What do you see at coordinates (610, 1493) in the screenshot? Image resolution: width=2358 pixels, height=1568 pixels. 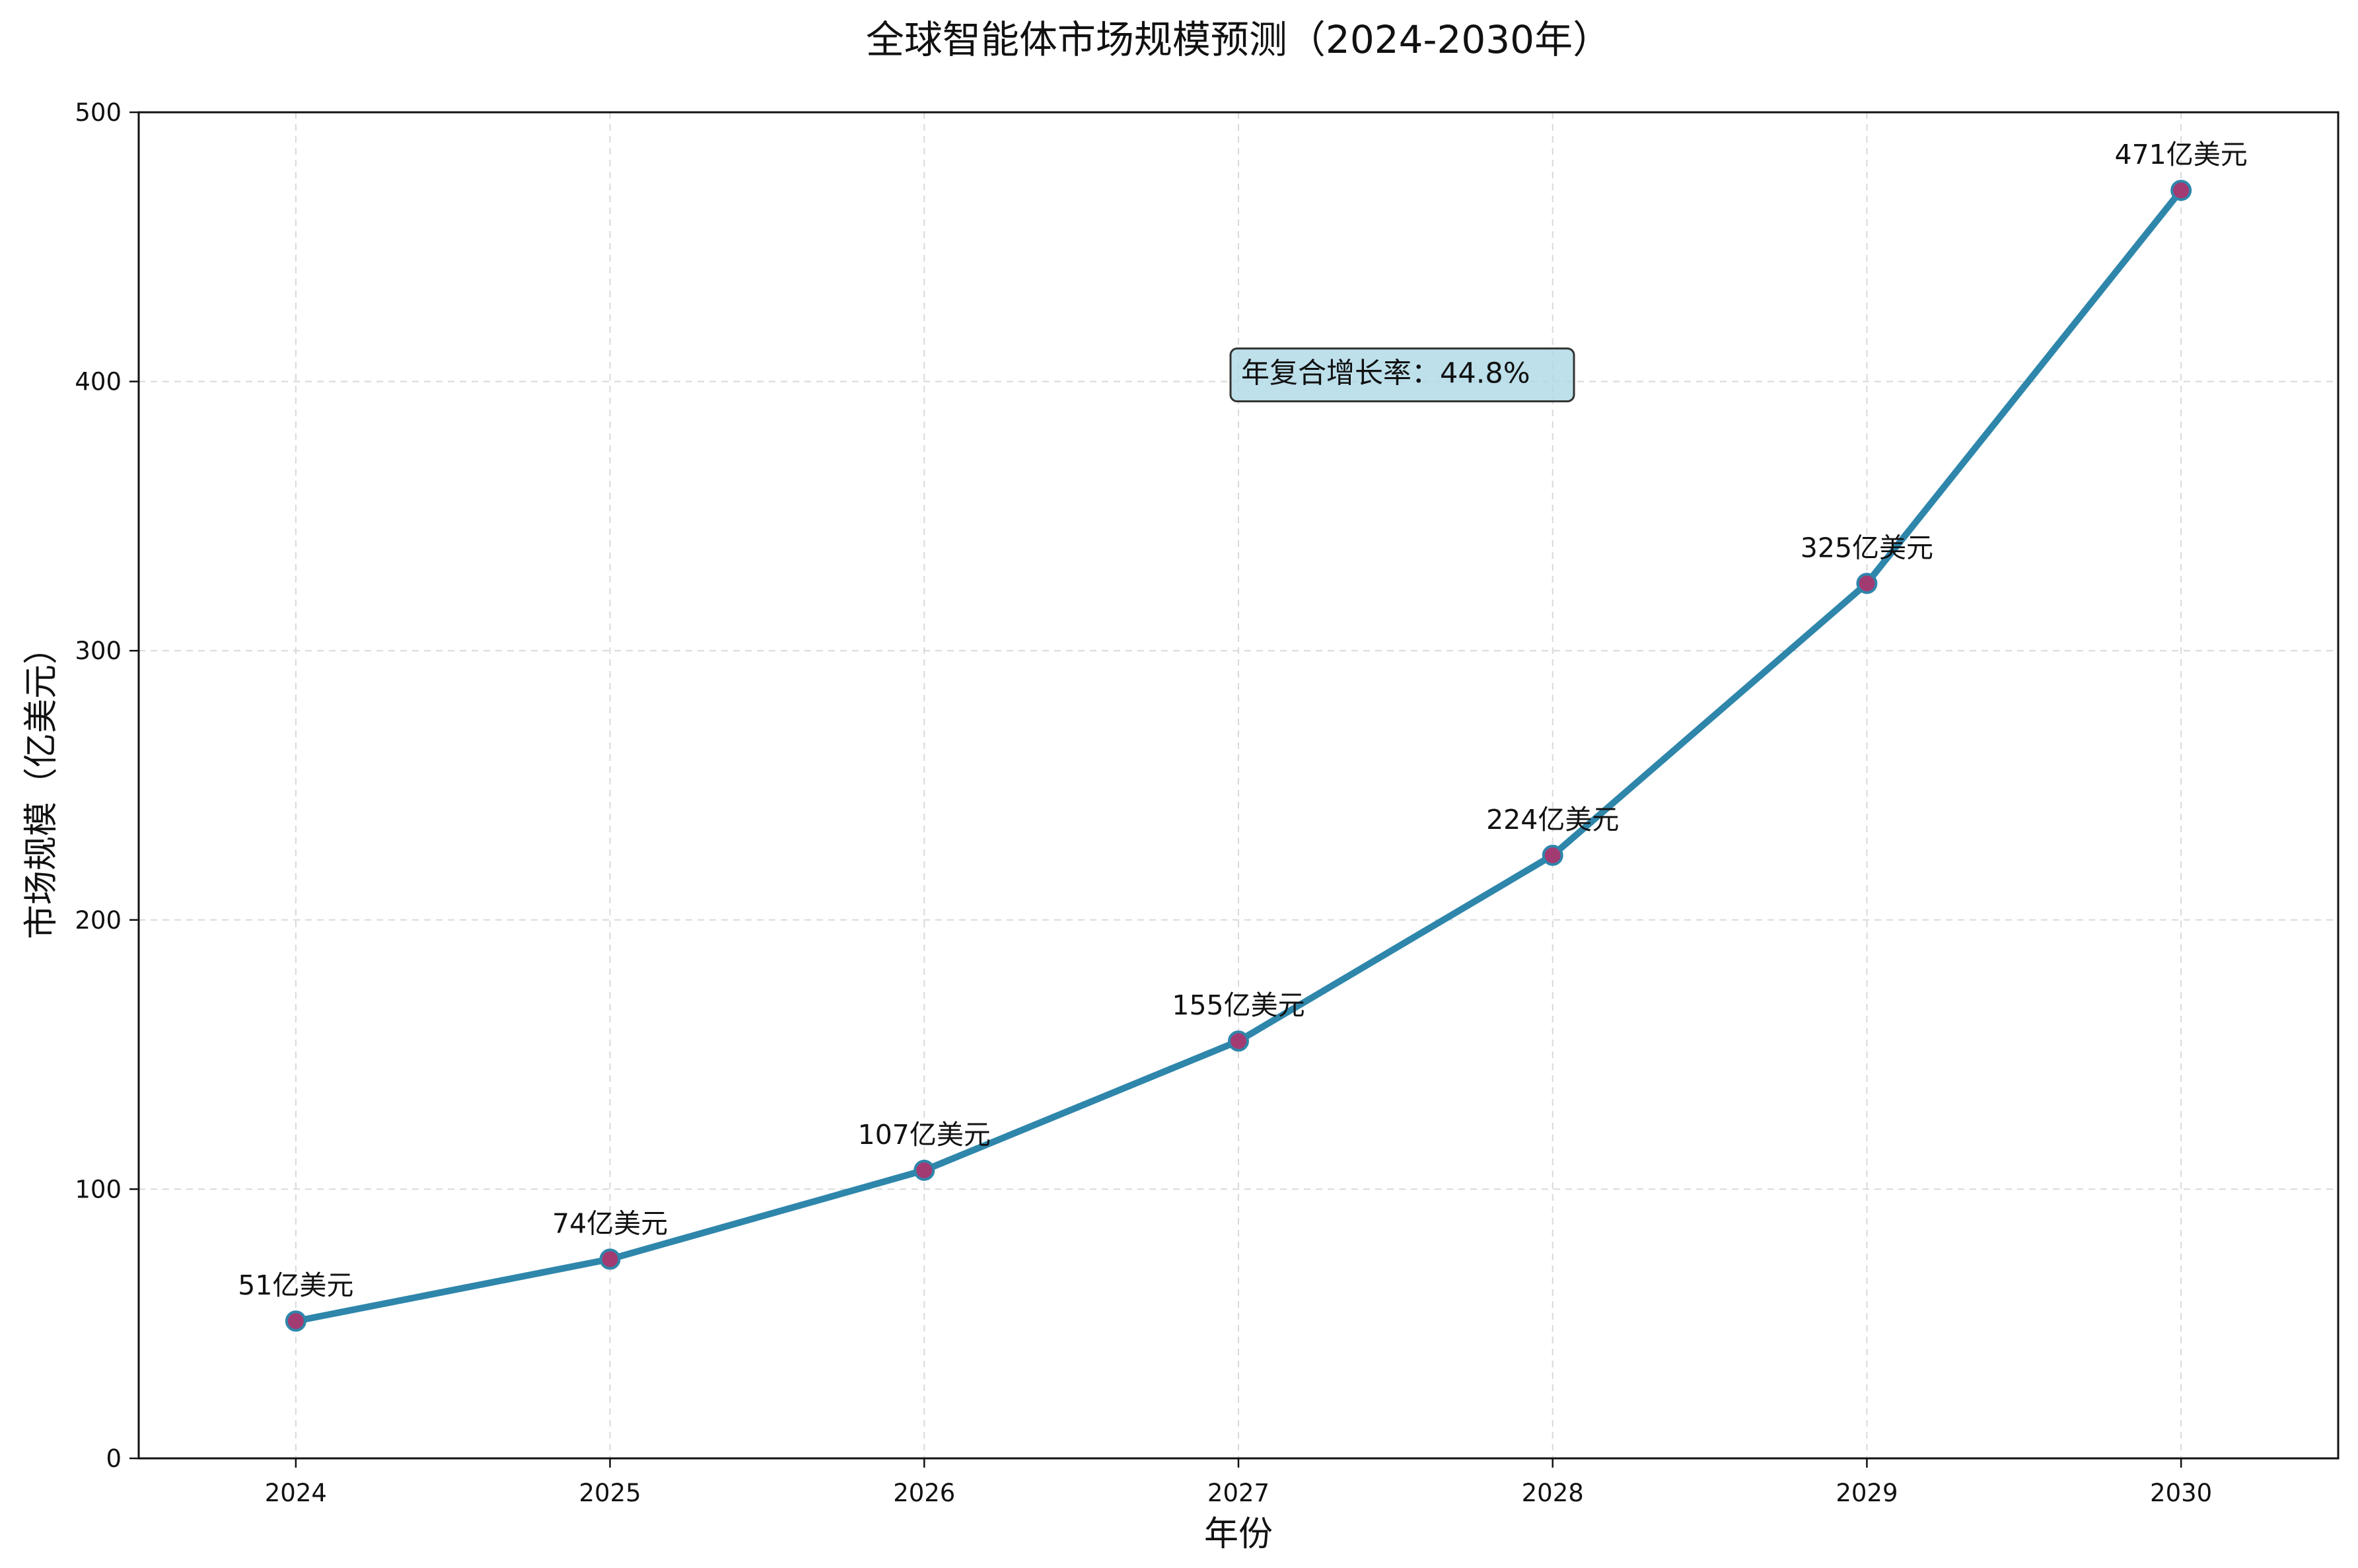 I see `x-tick-label: 2025` at bounding box center [610, 1493].